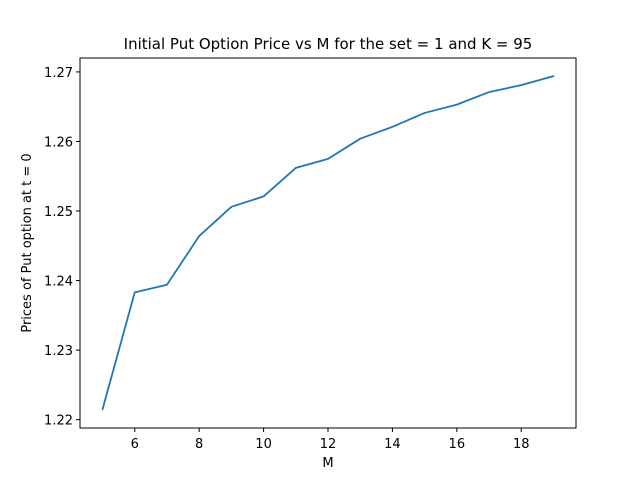 This screenshot has height=480, width=640. What do you see at coordinates (58, 421) in the screenshot?
I see `y-tick-label: 1.22` at bounding box center [58, 421].